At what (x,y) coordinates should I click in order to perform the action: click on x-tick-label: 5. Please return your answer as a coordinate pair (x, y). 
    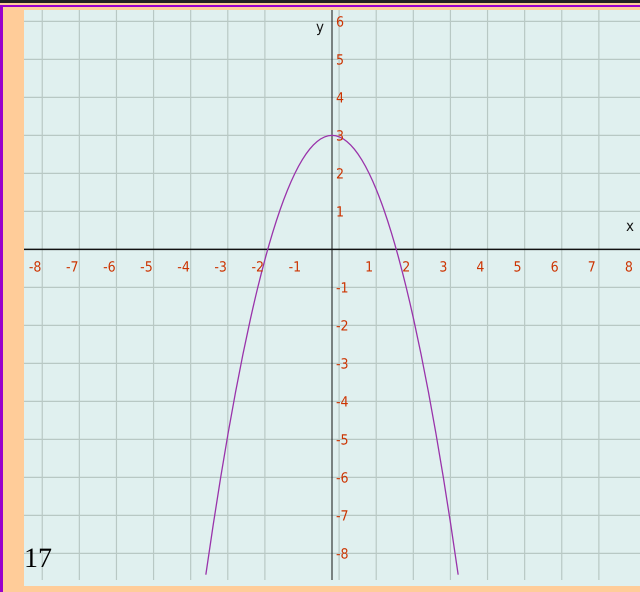
    Looking at the image, I should click on (518, 267).